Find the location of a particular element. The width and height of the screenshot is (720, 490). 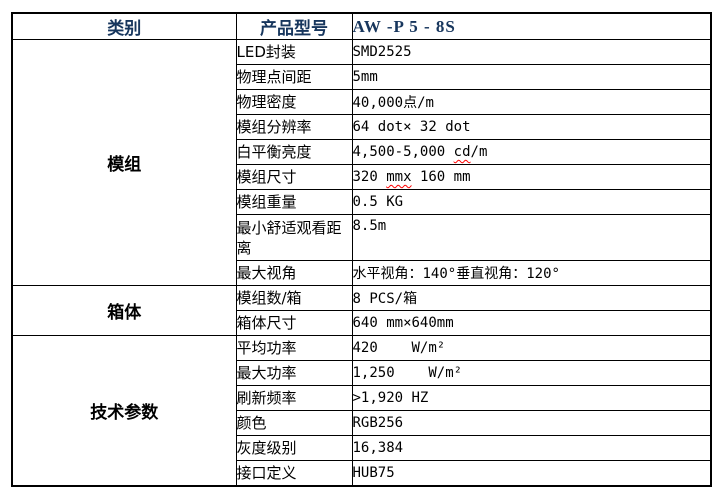

spec-label: 最大视角 is located at coordinates (294, 273).